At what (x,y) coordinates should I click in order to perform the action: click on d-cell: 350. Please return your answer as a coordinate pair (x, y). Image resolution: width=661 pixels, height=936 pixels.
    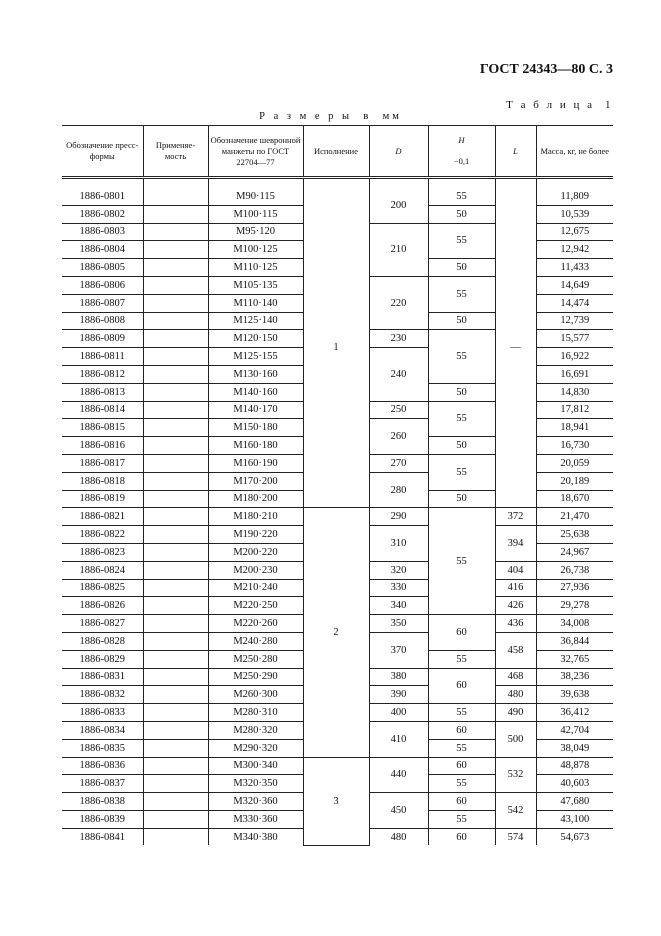
    Looking at the image, I should click on (398, 623).